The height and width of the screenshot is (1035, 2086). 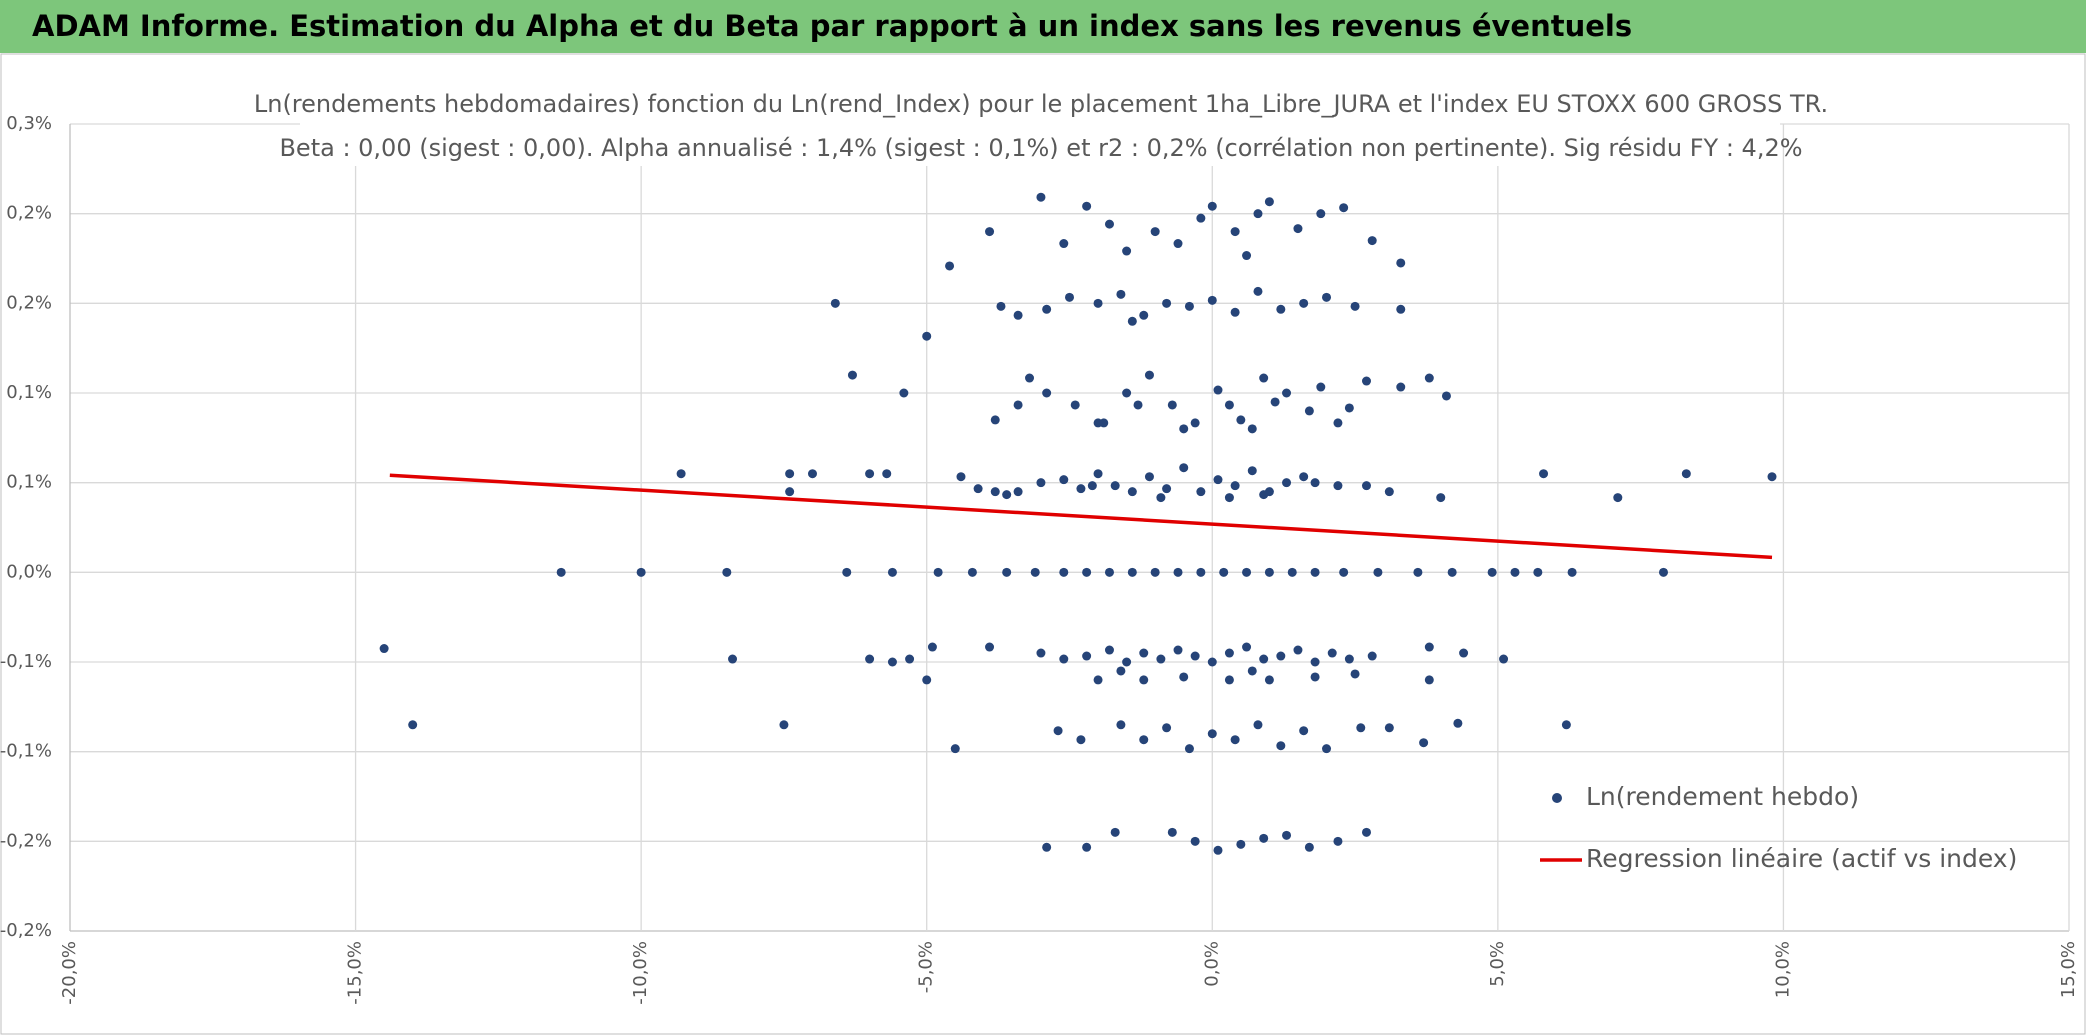 What do you see at coordinates (1557, 798) in the screenshot?
I see `legend-marker` at bounding box center [1557, 798].